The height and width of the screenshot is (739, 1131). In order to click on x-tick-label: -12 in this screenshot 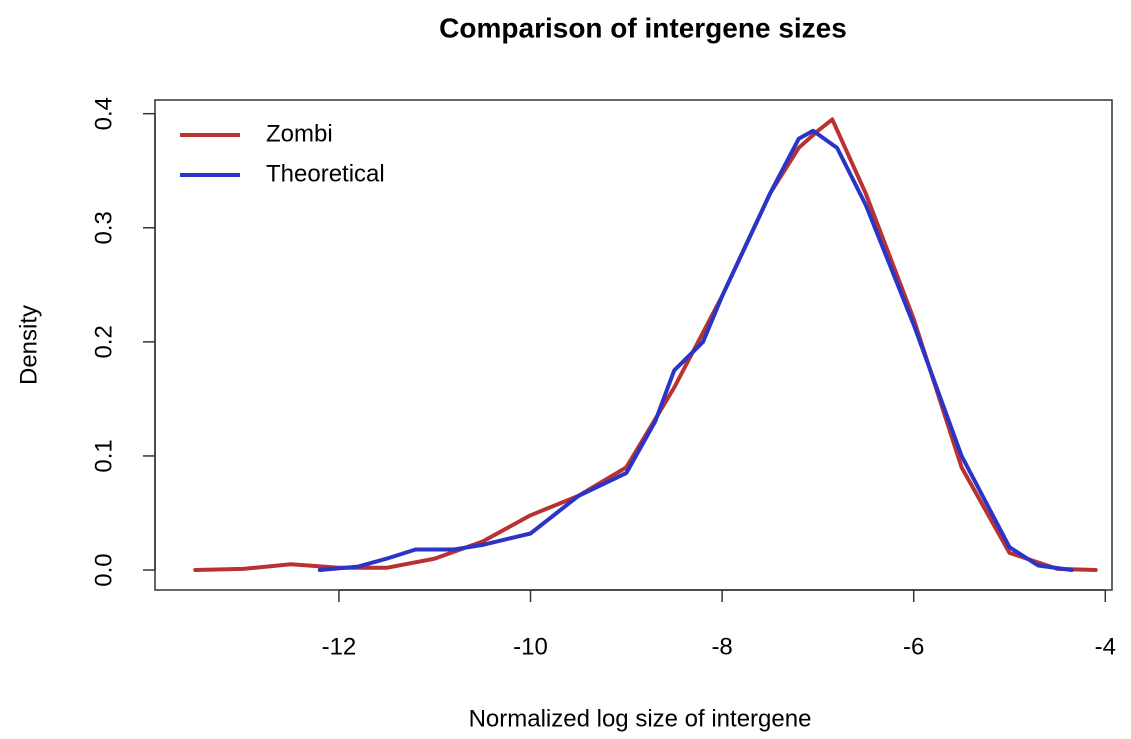, I will do `click(339, 646)`.